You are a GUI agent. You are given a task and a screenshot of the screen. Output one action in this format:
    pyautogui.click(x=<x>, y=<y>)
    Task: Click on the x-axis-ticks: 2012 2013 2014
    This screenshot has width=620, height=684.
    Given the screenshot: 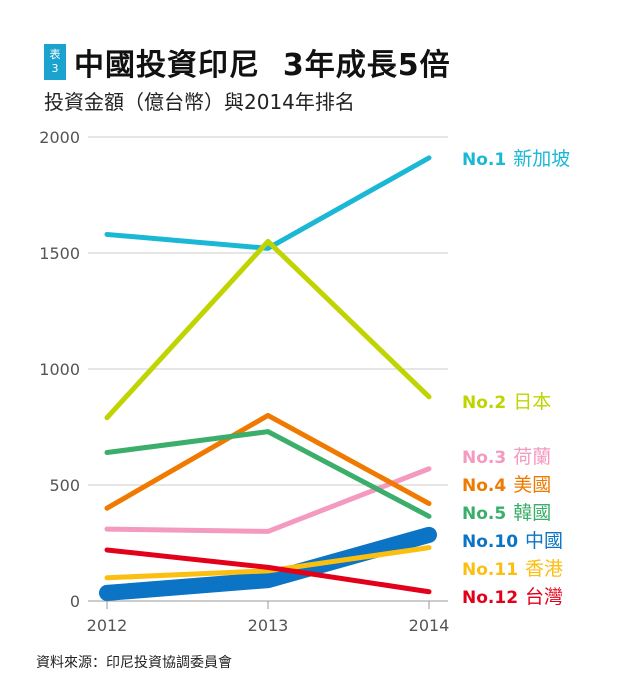 What is the action you would take?
    pyautogui.click(x=268, y=618)
    